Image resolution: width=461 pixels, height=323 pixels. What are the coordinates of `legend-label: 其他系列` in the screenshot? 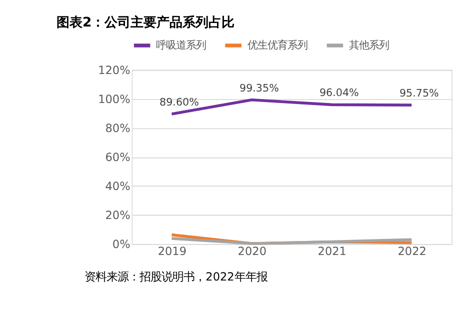 It's located at (369, 45).